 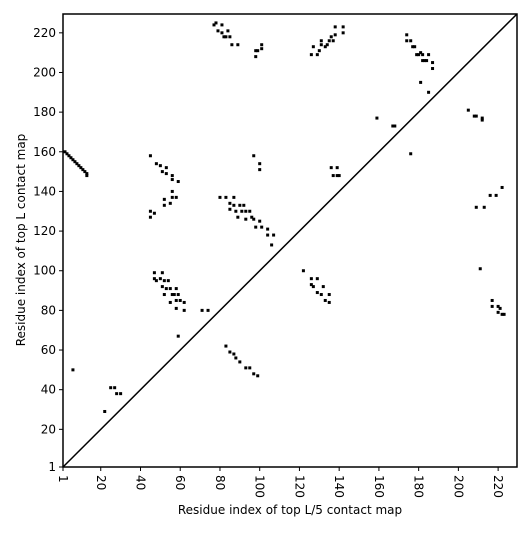 What do you see at coordinates (48, 390) in the screenshot?
I see `y-tick-label: 40` at bounding box center [48, 390].